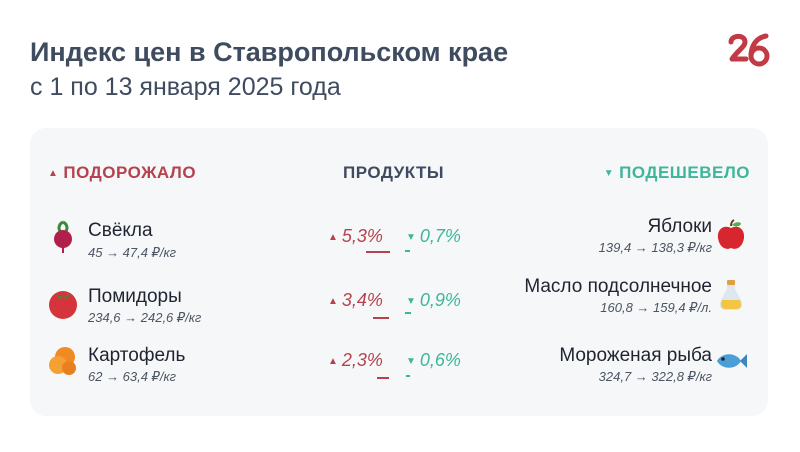  Describe the element at coordinates (618, 286) in the screenshot. I see `product-name: Масло подсолнечное` at that location.